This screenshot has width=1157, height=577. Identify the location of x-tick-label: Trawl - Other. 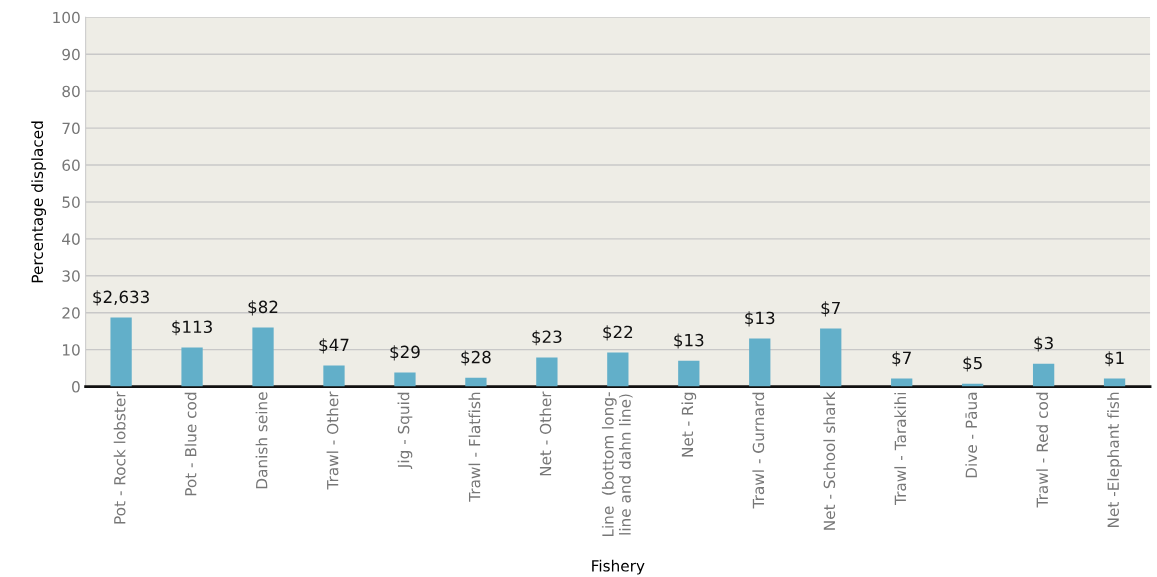
(332, 440).